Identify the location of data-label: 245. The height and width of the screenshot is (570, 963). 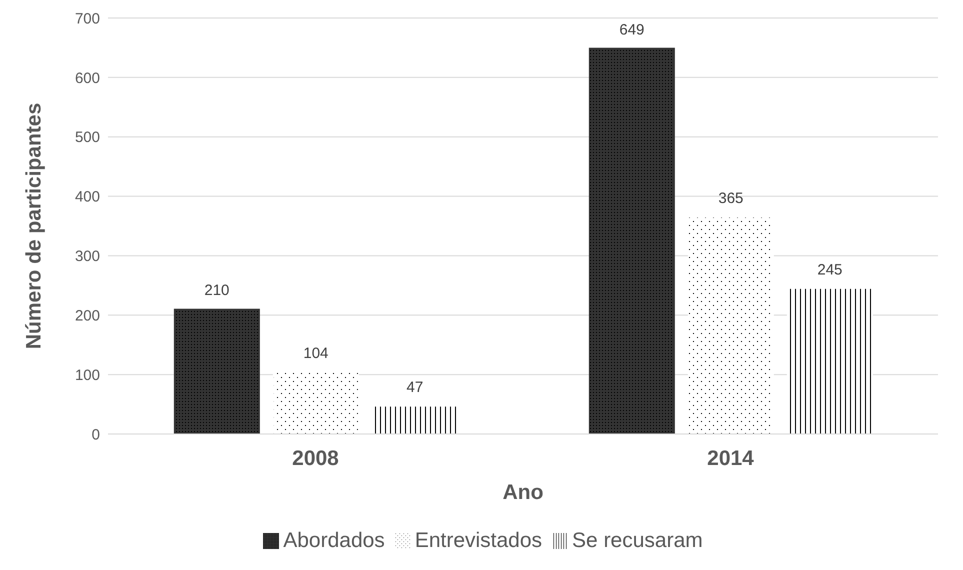
(829, 269).